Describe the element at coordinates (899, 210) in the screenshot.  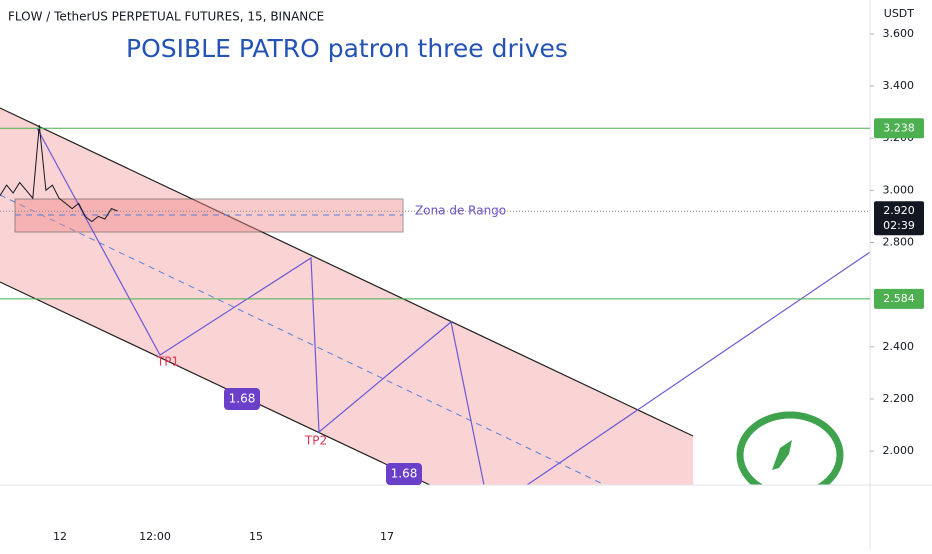
I see `last-price-label: 2.920` at that location.